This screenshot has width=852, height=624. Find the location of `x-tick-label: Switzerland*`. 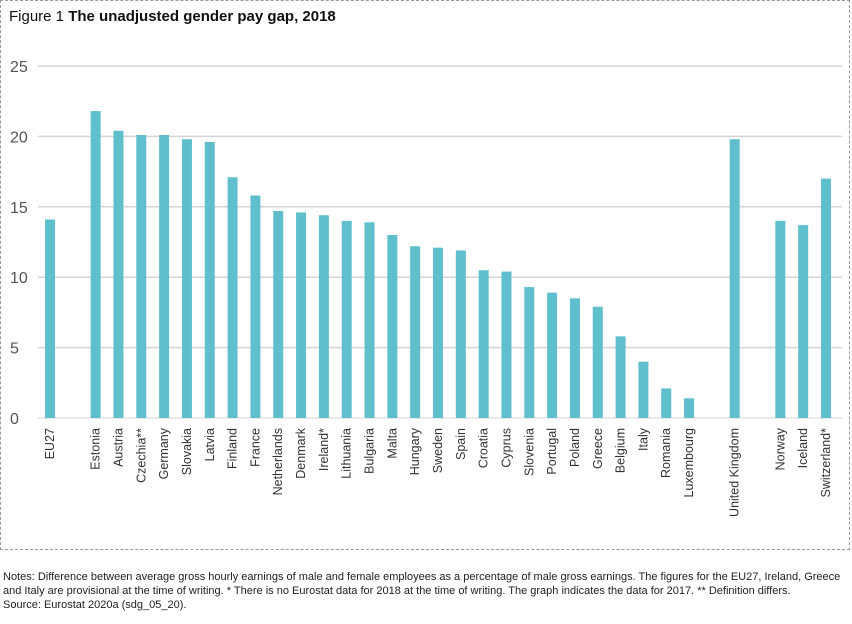

x-tick-label: Switzerland* is located at coordinates (826, 463).